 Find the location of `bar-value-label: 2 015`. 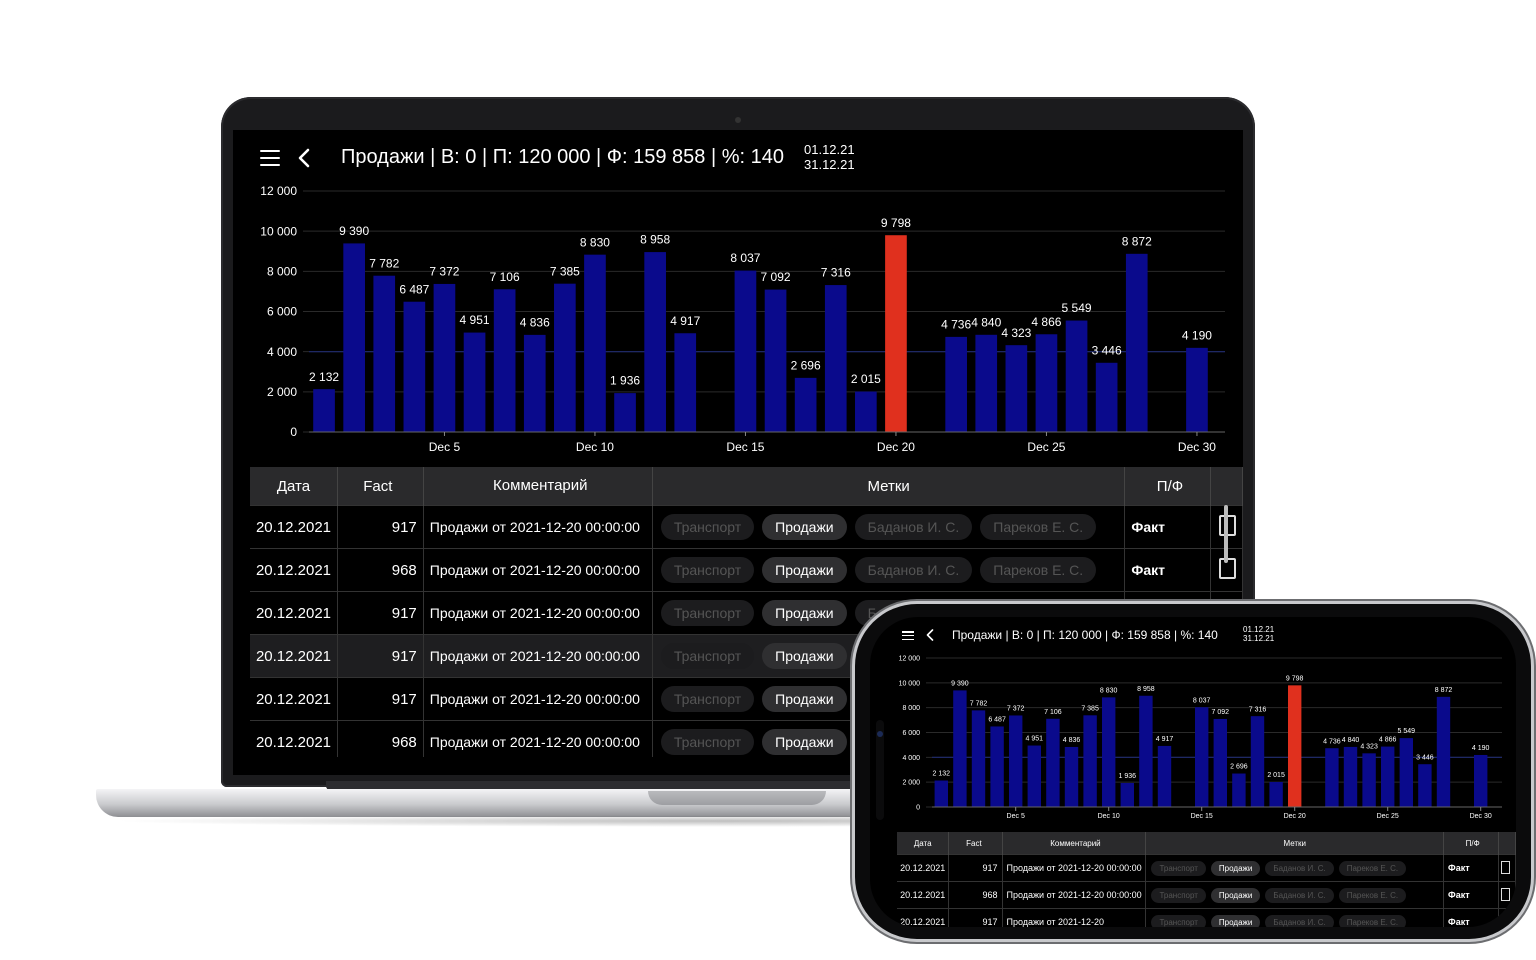

bar-value-label: 2 015 is located at coordinates (1276, 775).